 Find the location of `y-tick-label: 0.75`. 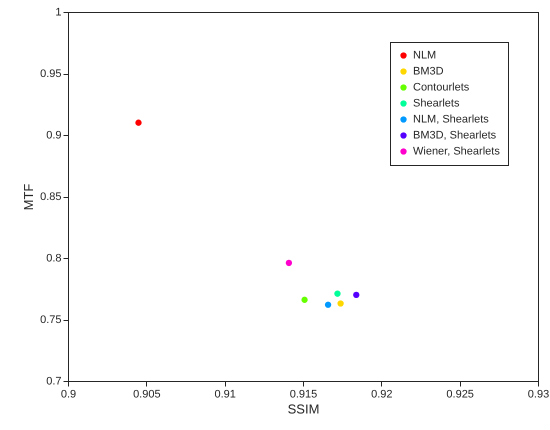

y-tick-label: 0.75 is located at coordinates (51, 320).